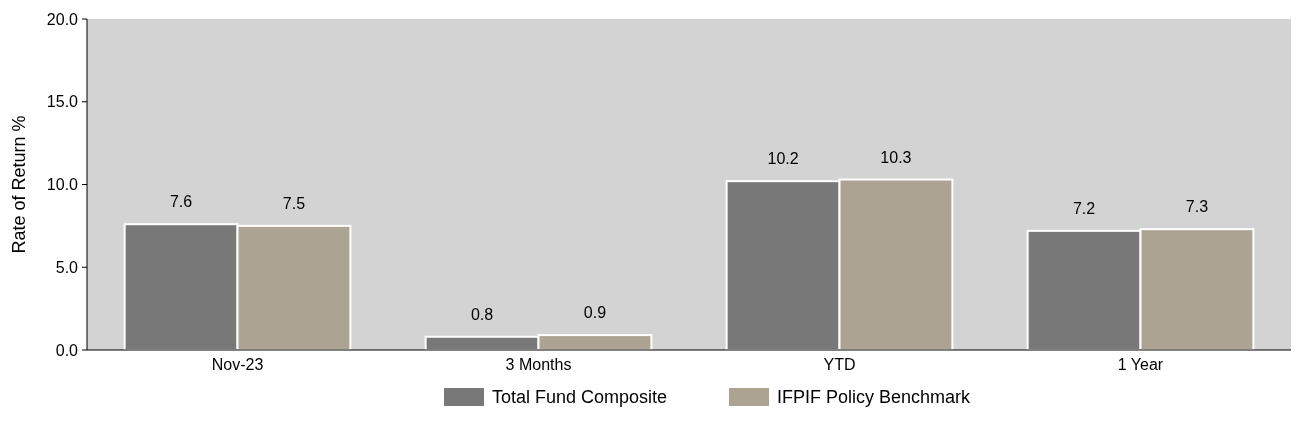 Image resolution: width=1301 pixels, height=430 pixels. I want to click on data-label: 7.5, so click(294, 203).